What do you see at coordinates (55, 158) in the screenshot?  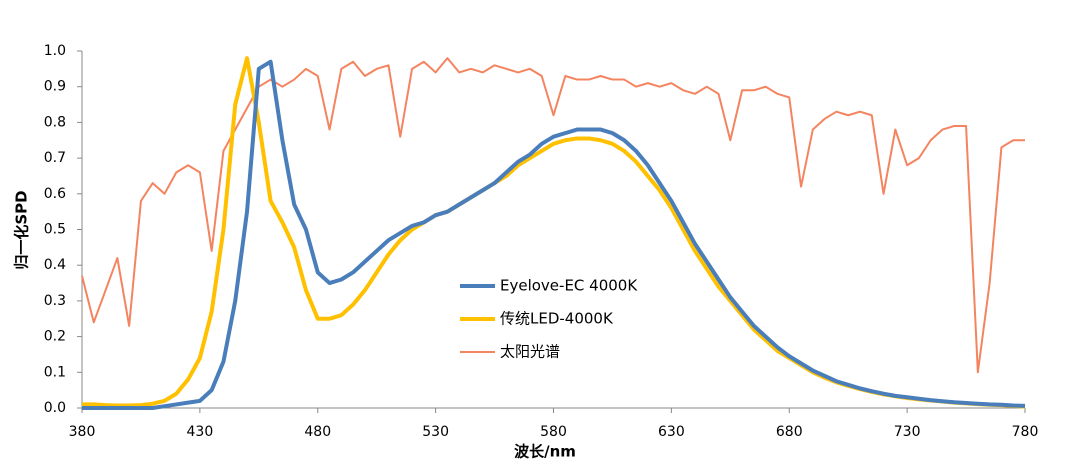 I see `y-tick-label: 0.7` at bounding box center [55, 158].